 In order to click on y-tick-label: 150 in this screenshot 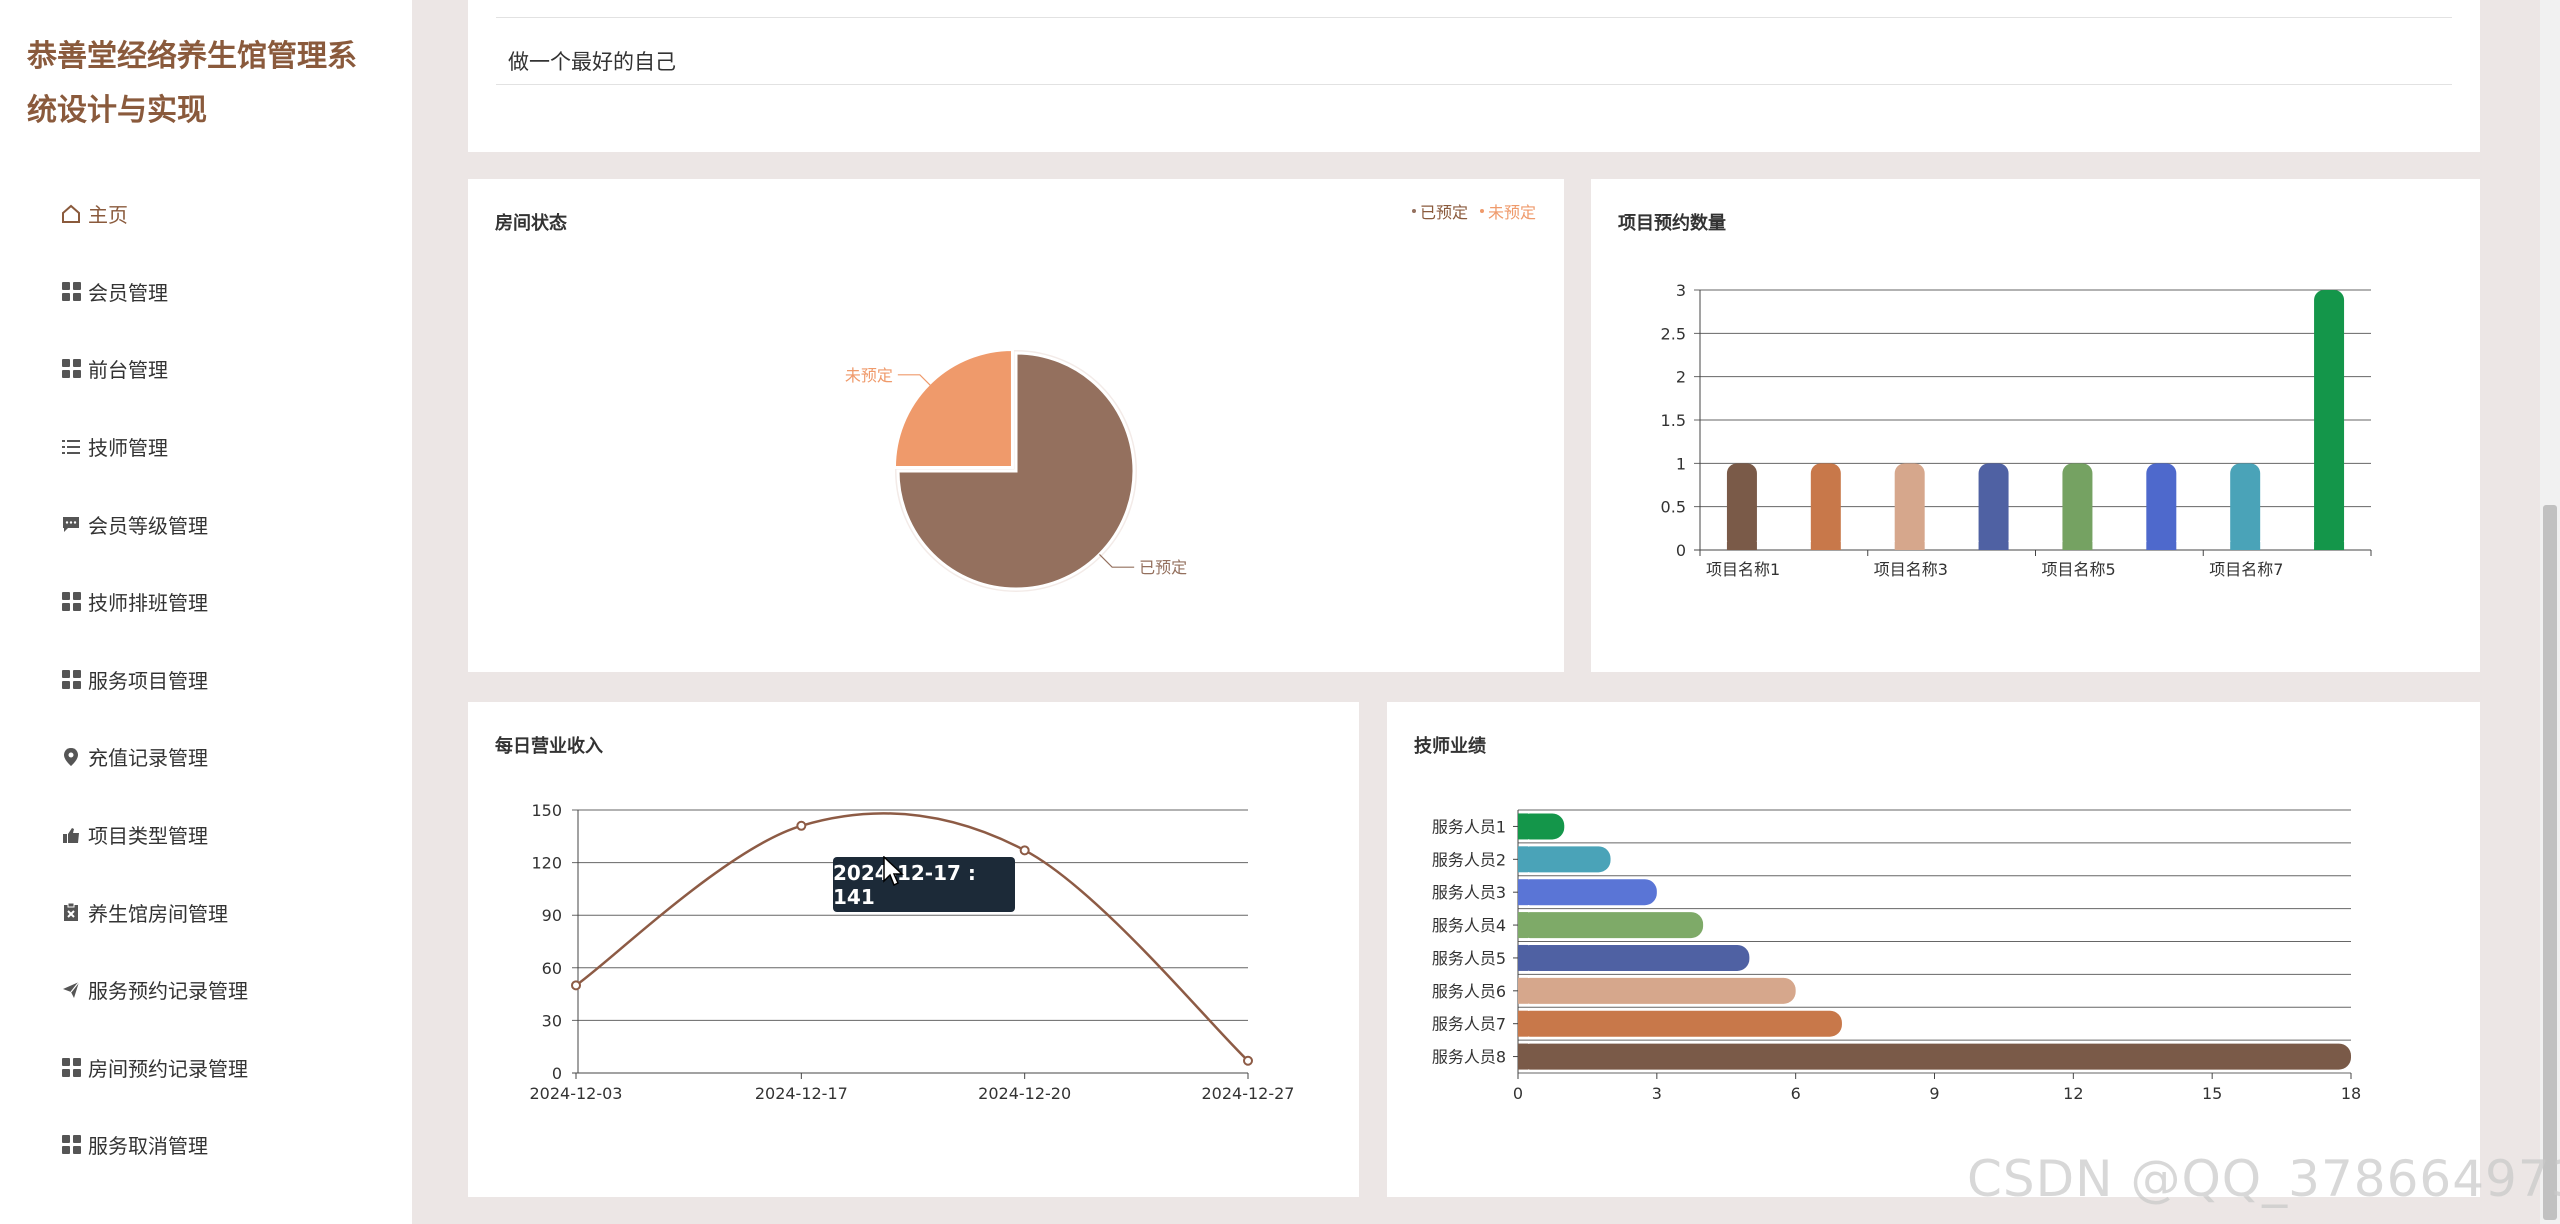, I will do `click(546, 810)`.